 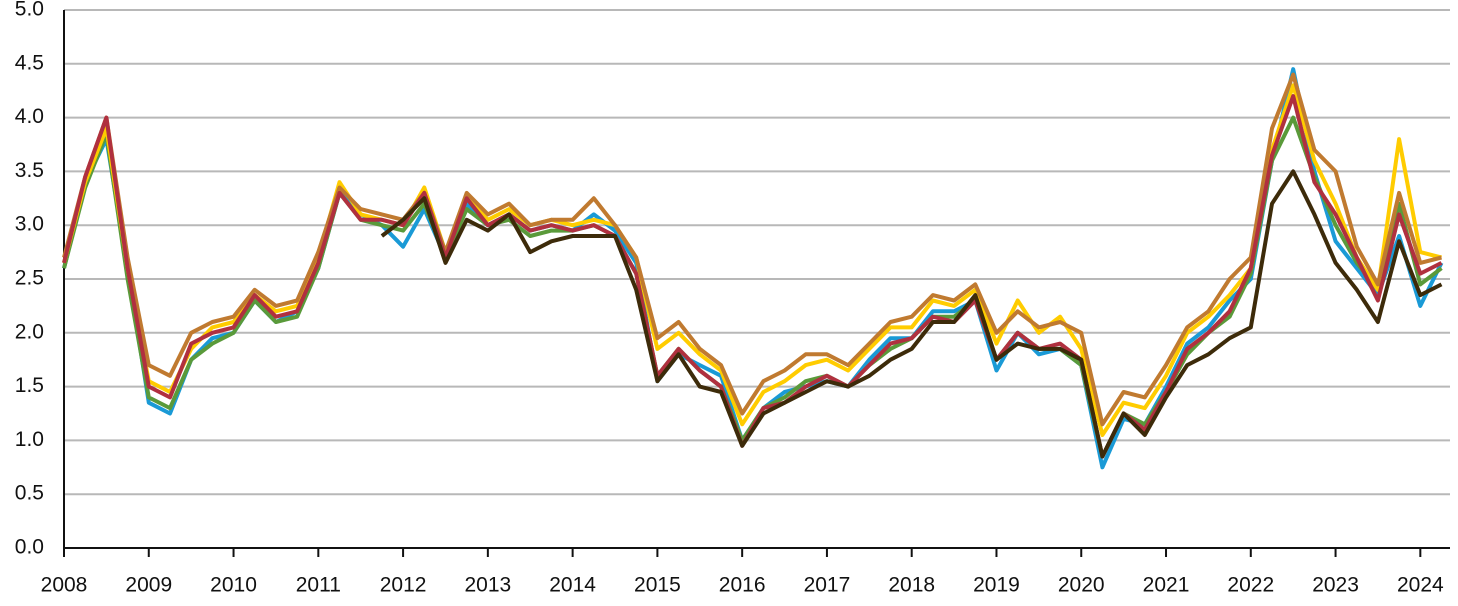 What do you see at coordinates (29, 170) in the screenshot?
I see `y-tick-label: 3.5` at bounding box center [29, 170].